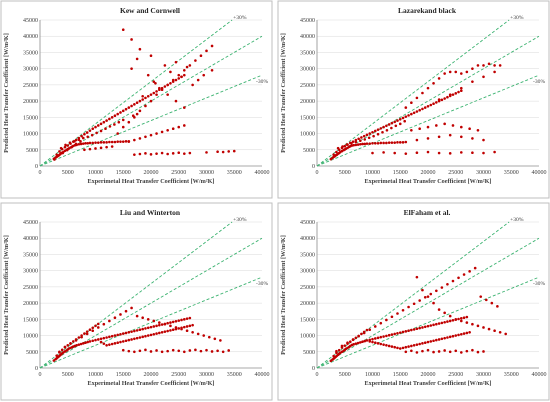  I want to click on y-tick-label: 40000, so click(307, 37).